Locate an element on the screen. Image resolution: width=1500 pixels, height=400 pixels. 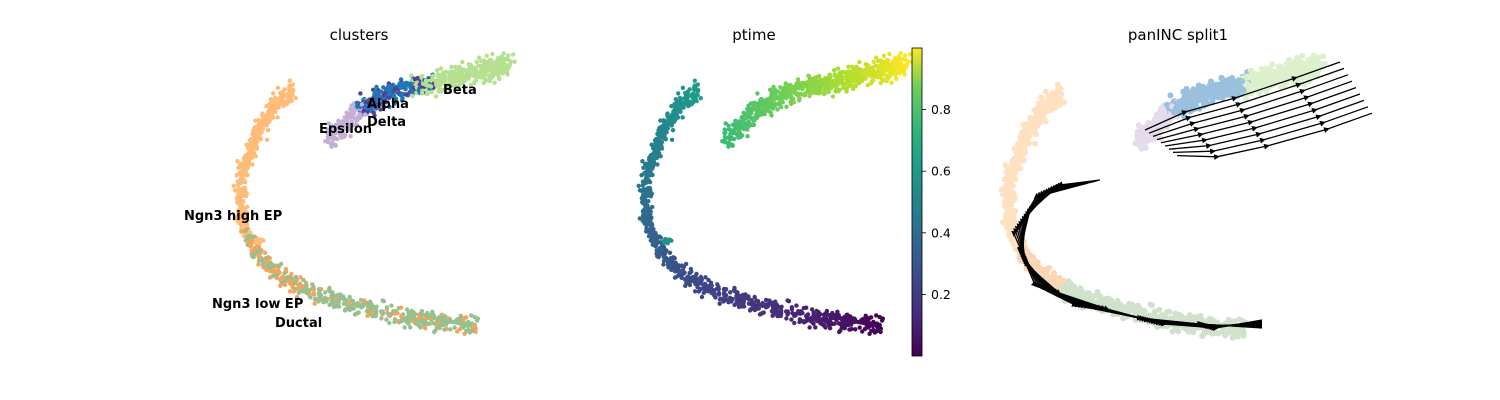
cluster-label-ngn3-high-ep: Ngn3 high EP is located at coordinates (233, 216).